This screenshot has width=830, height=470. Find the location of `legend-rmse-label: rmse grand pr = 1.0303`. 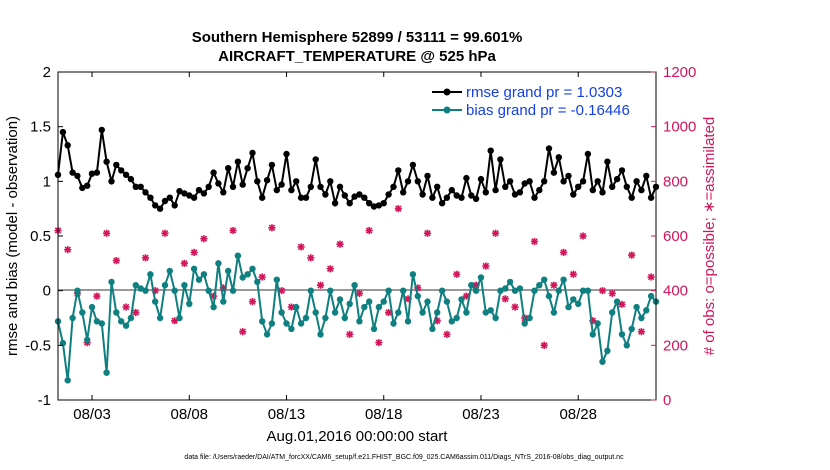

legend-rmse-label: rmse grand pr = 1.0303 is located at coordinates (544, 92).